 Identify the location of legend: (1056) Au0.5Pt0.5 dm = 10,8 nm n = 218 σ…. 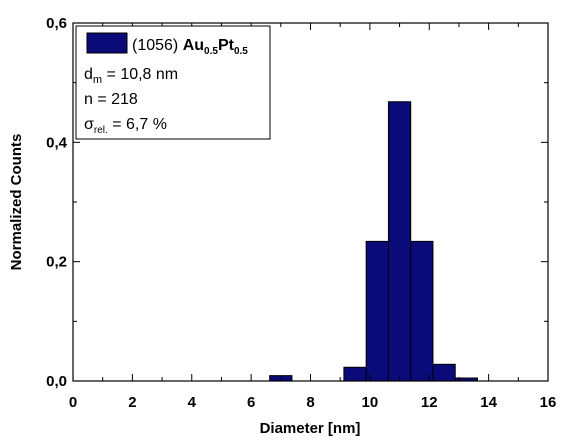
(173, 82).